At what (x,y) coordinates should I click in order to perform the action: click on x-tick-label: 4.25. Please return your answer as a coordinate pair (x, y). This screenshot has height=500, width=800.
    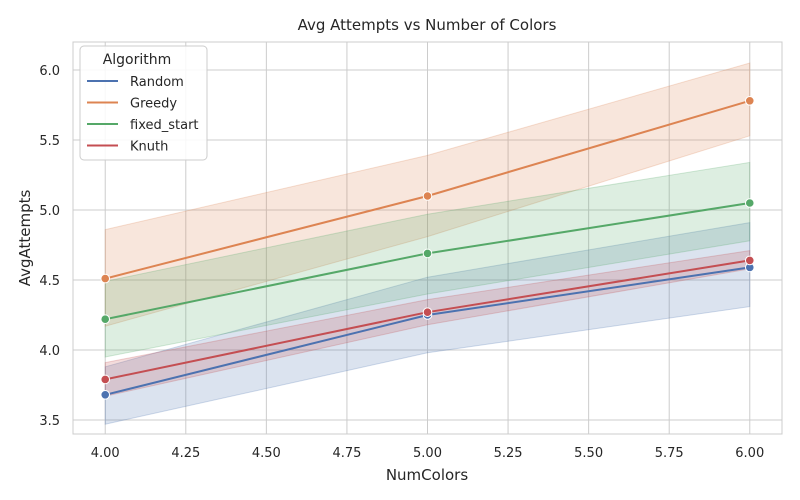
    Looking at the image, I should click on (185, 453).